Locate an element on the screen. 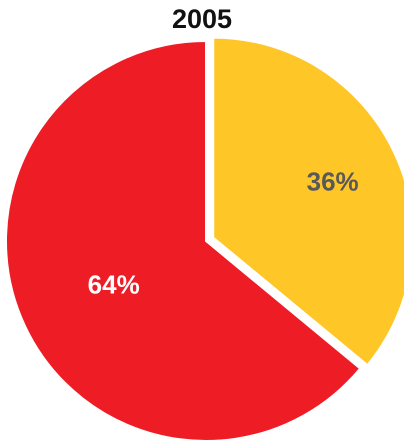 This screenshot has height=441, width=404. slice-label-64: 64% is located at coordinates (114, 284).